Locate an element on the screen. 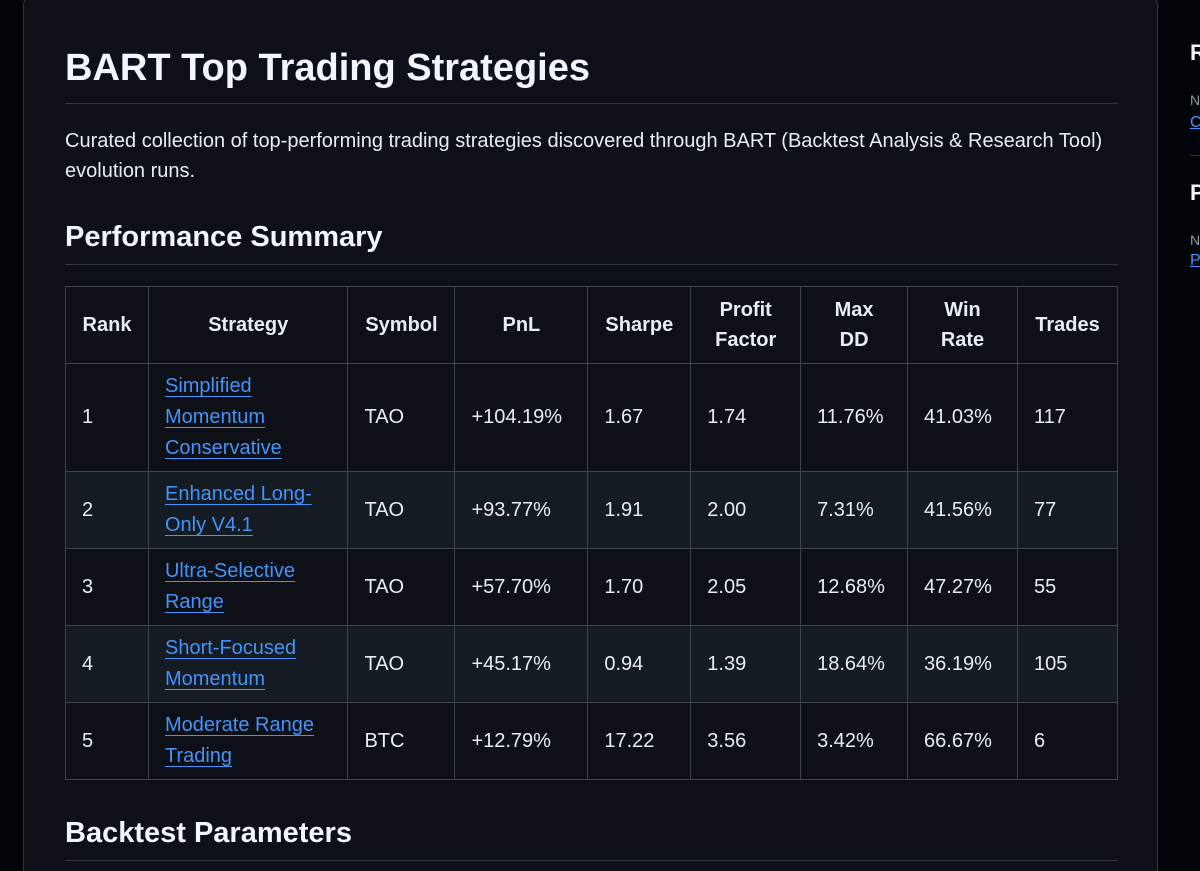 The width and height of the screenshot is (1200, 871). sidebar-text-1: N is located at coordinates (1195, 100).